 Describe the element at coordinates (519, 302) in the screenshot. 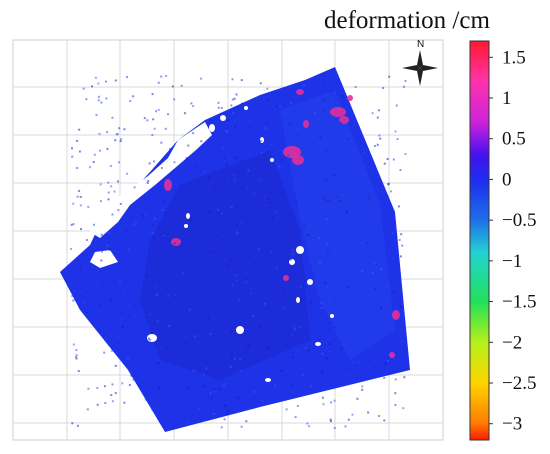

I see `colorbar-tick-label: −1.5` at that location.